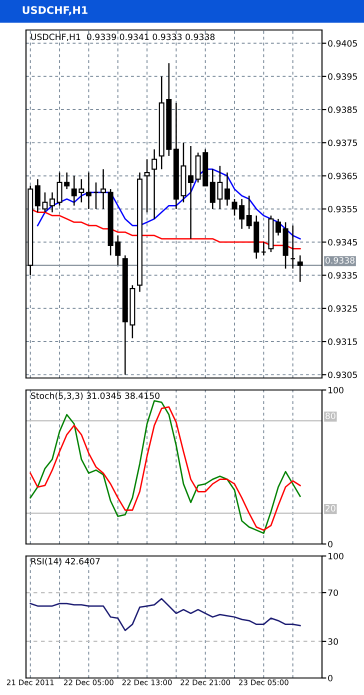 This screenshot has height=695, width=364. Describe the element at coordinates (333, 641) in the screenshot. I see `y-tick-label: 30` at that location.